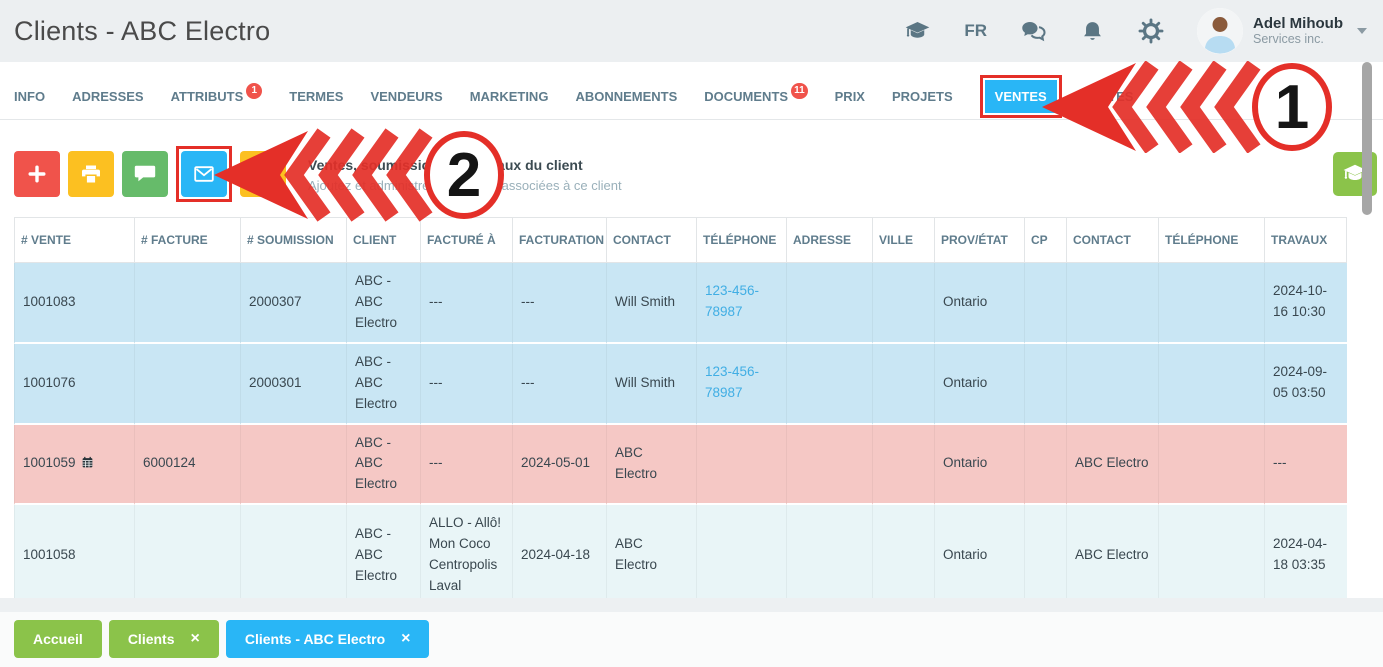 Image resolution: width=1383 pixels, height=667 pixels. What do you see at coordinates (74, 240) in the screenshot?
I see `column-header: # VENTE` at bounding box center [74, 240].